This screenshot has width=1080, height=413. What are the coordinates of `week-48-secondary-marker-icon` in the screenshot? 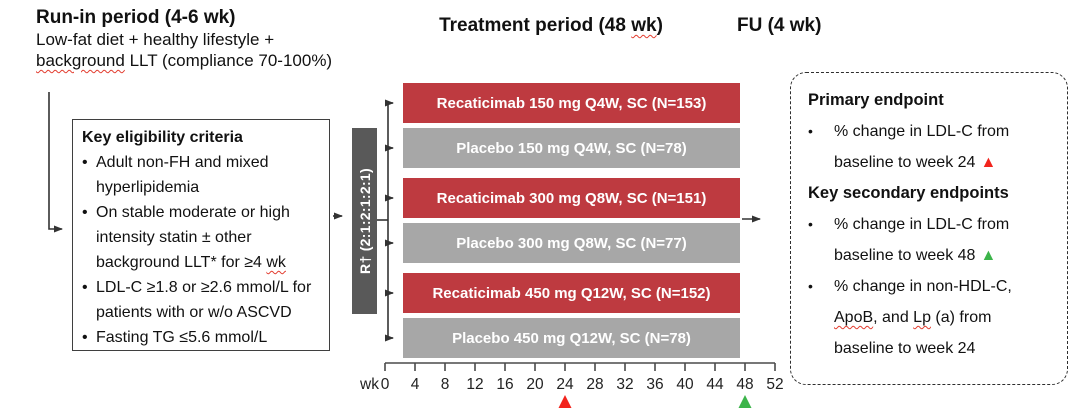 It's located at (745, 401).